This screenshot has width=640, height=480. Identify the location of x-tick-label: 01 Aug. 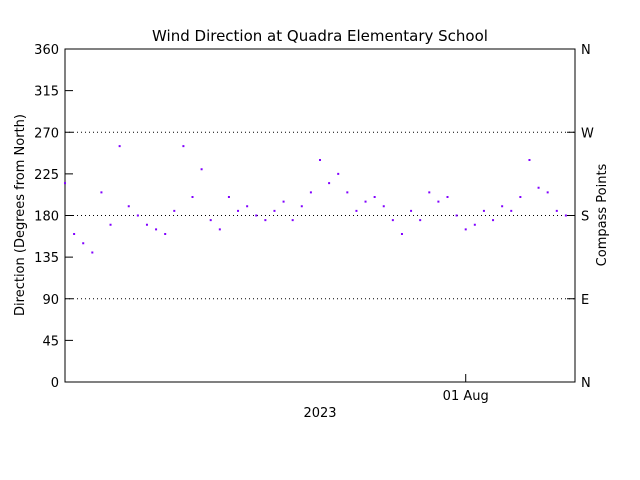
(466, 396).